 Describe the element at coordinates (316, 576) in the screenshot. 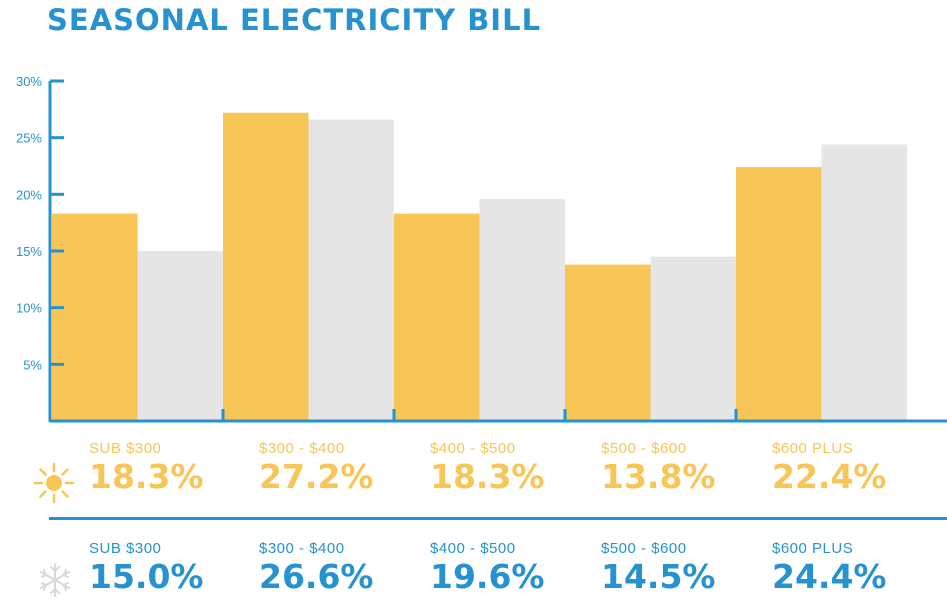

I see `winter-value: 26.6%` at that location.